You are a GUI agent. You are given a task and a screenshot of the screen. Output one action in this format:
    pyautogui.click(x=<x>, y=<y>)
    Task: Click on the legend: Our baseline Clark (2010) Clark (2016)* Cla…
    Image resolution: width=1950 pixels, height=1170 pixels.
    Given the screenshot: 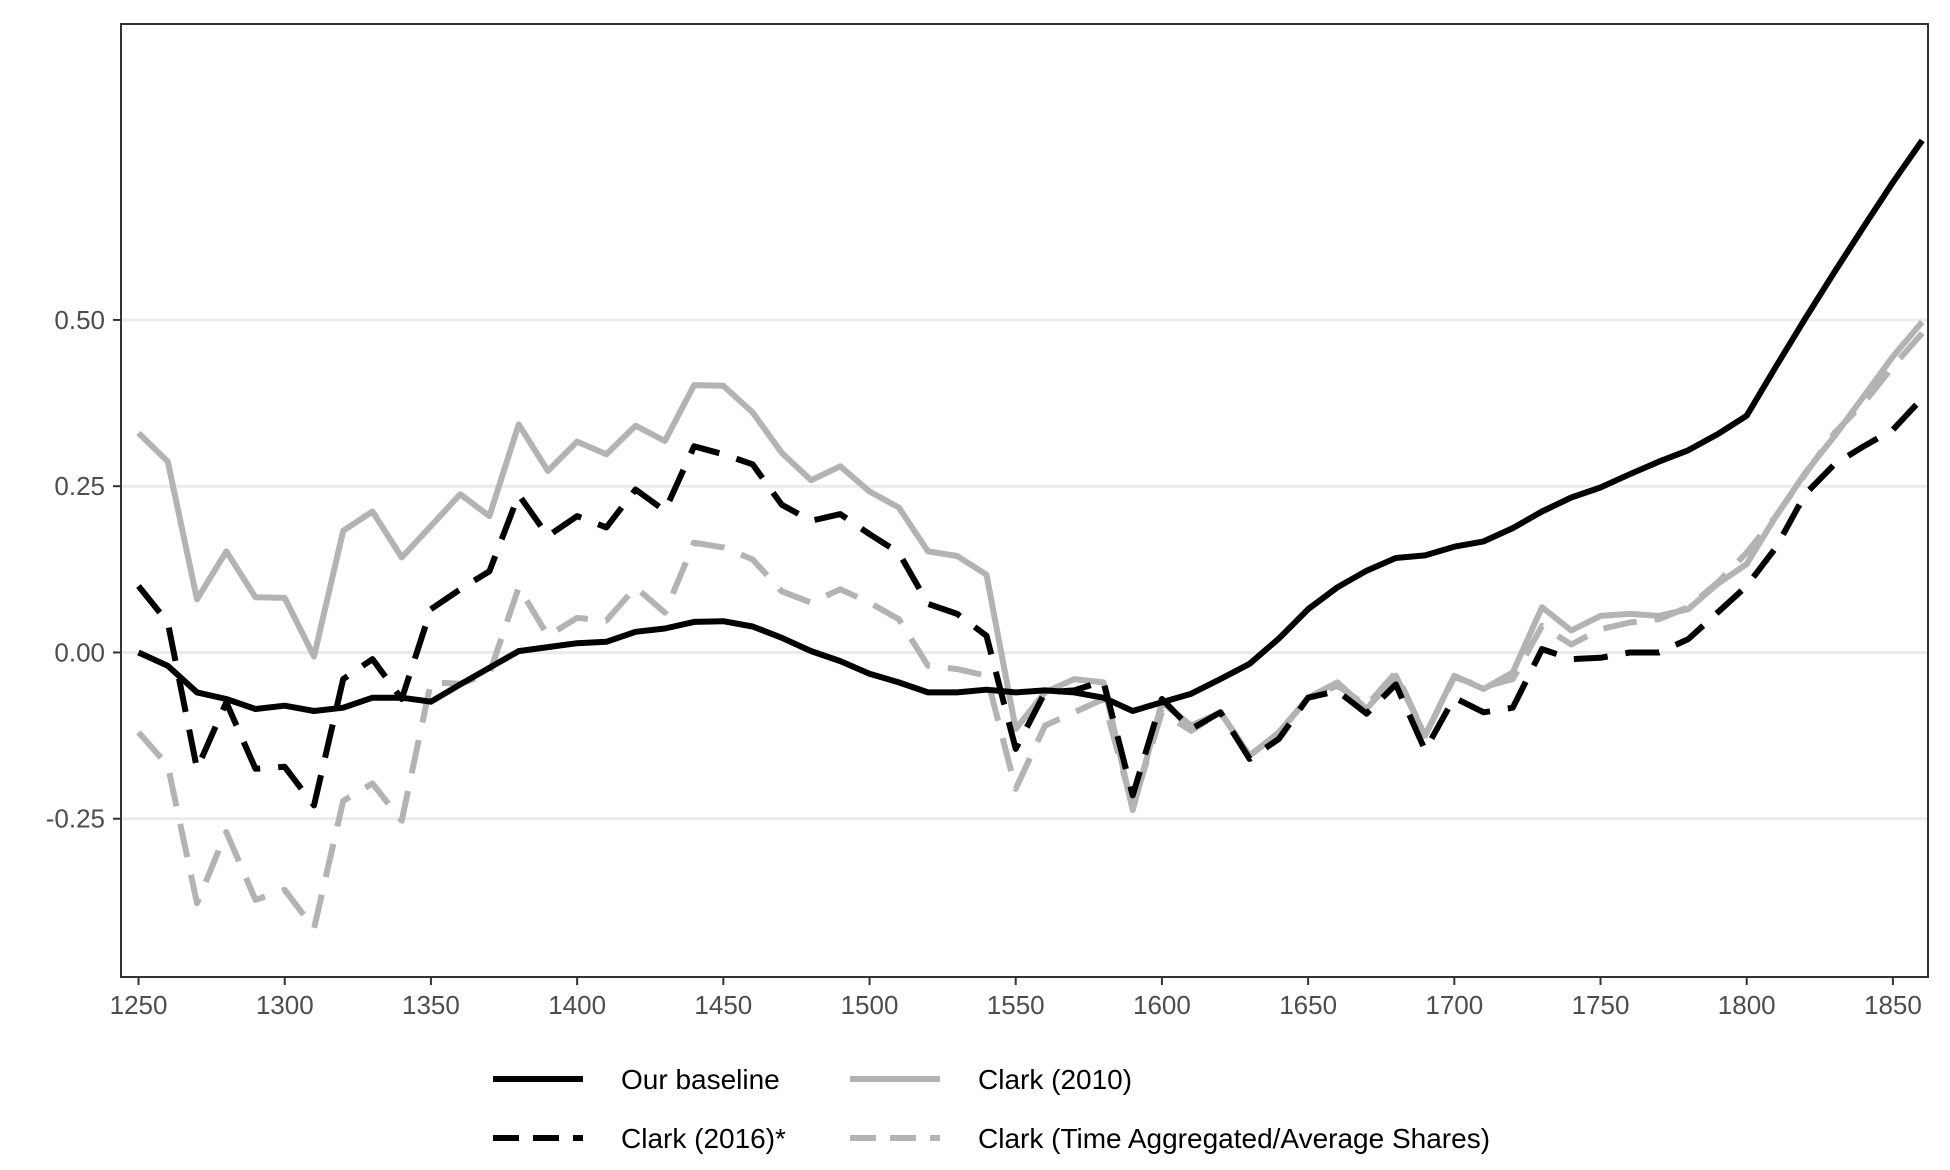 What is the action you would take?
    pyautogui.click(x=991, y=1109)
    